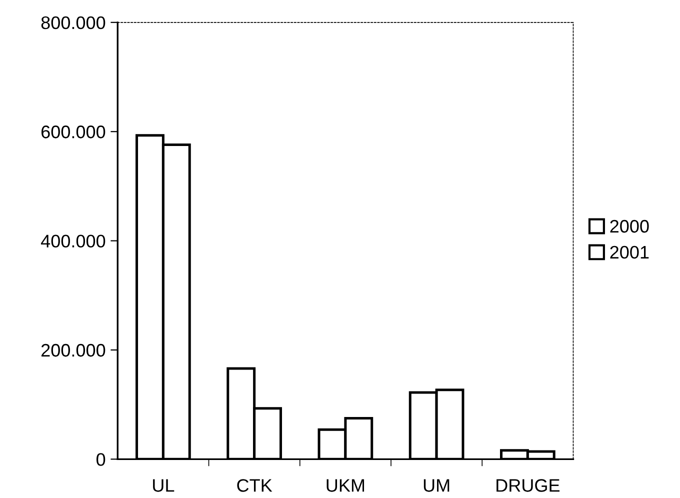 This screenshot has width=680, height=498. Describe the element at coordinates (629, 226) in the screenshot. I see `legend-label: 2000` at that location.